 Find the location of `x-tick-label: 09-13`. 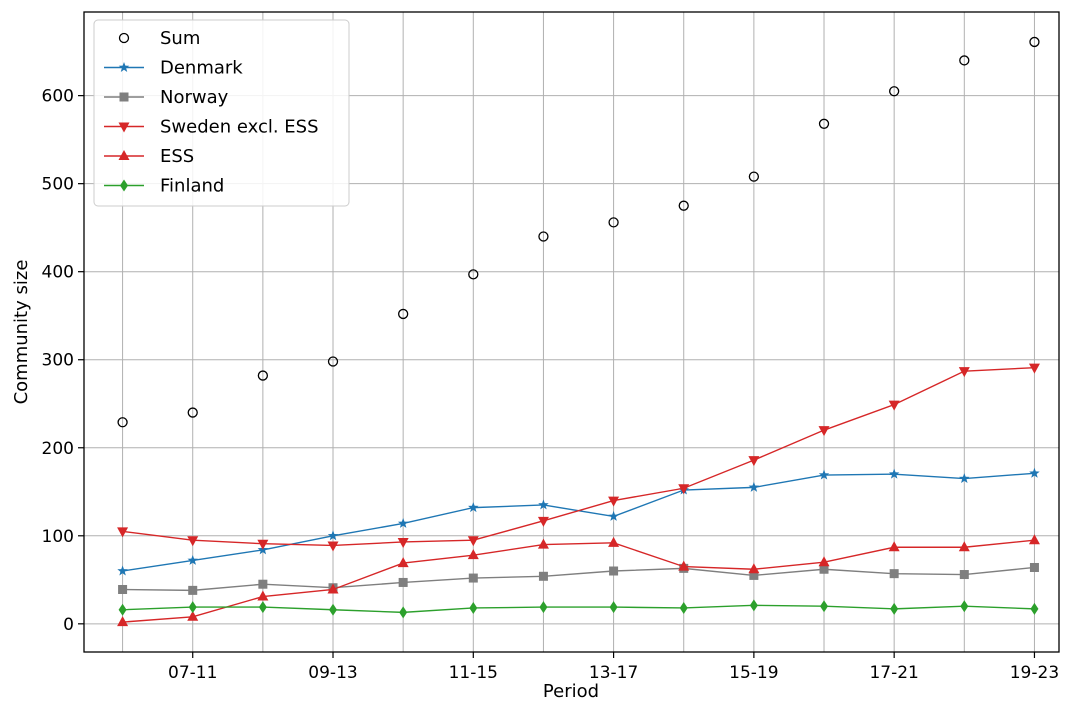

x-tick-label: 09-13 is located at coordinates (332, 673).